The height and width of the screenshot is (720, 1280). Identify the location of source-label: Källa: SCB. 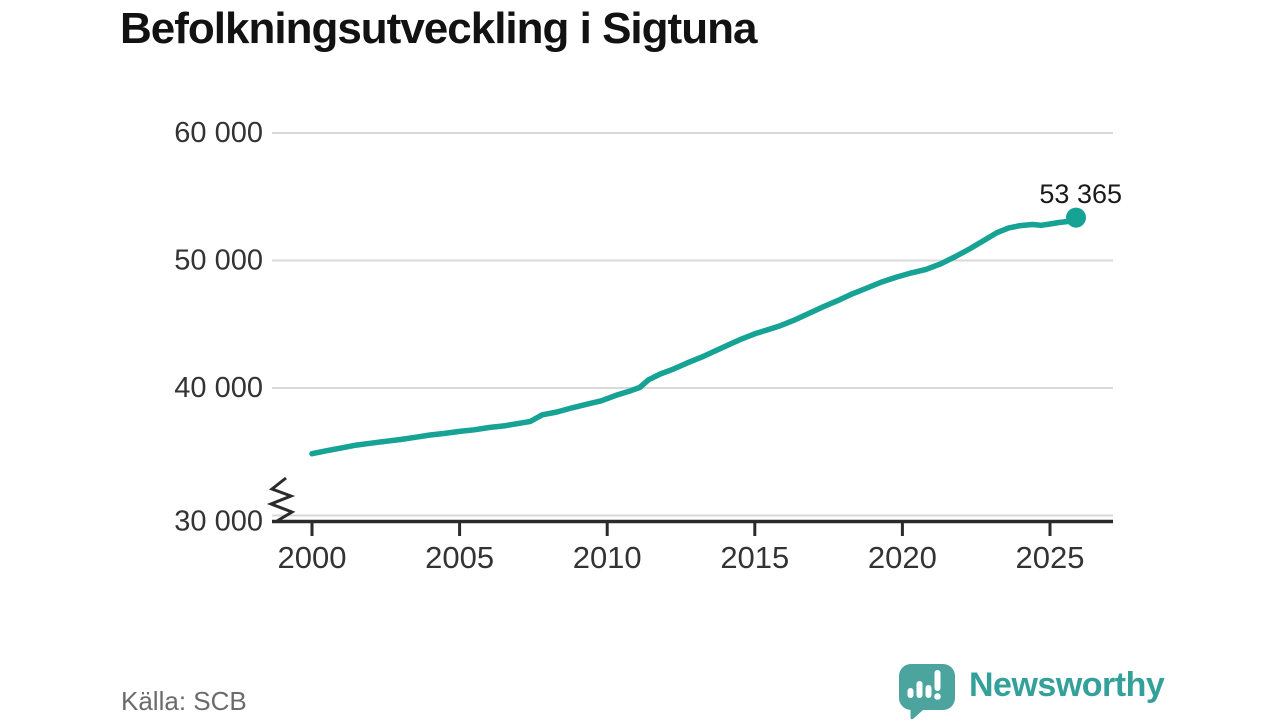
(184, 701).